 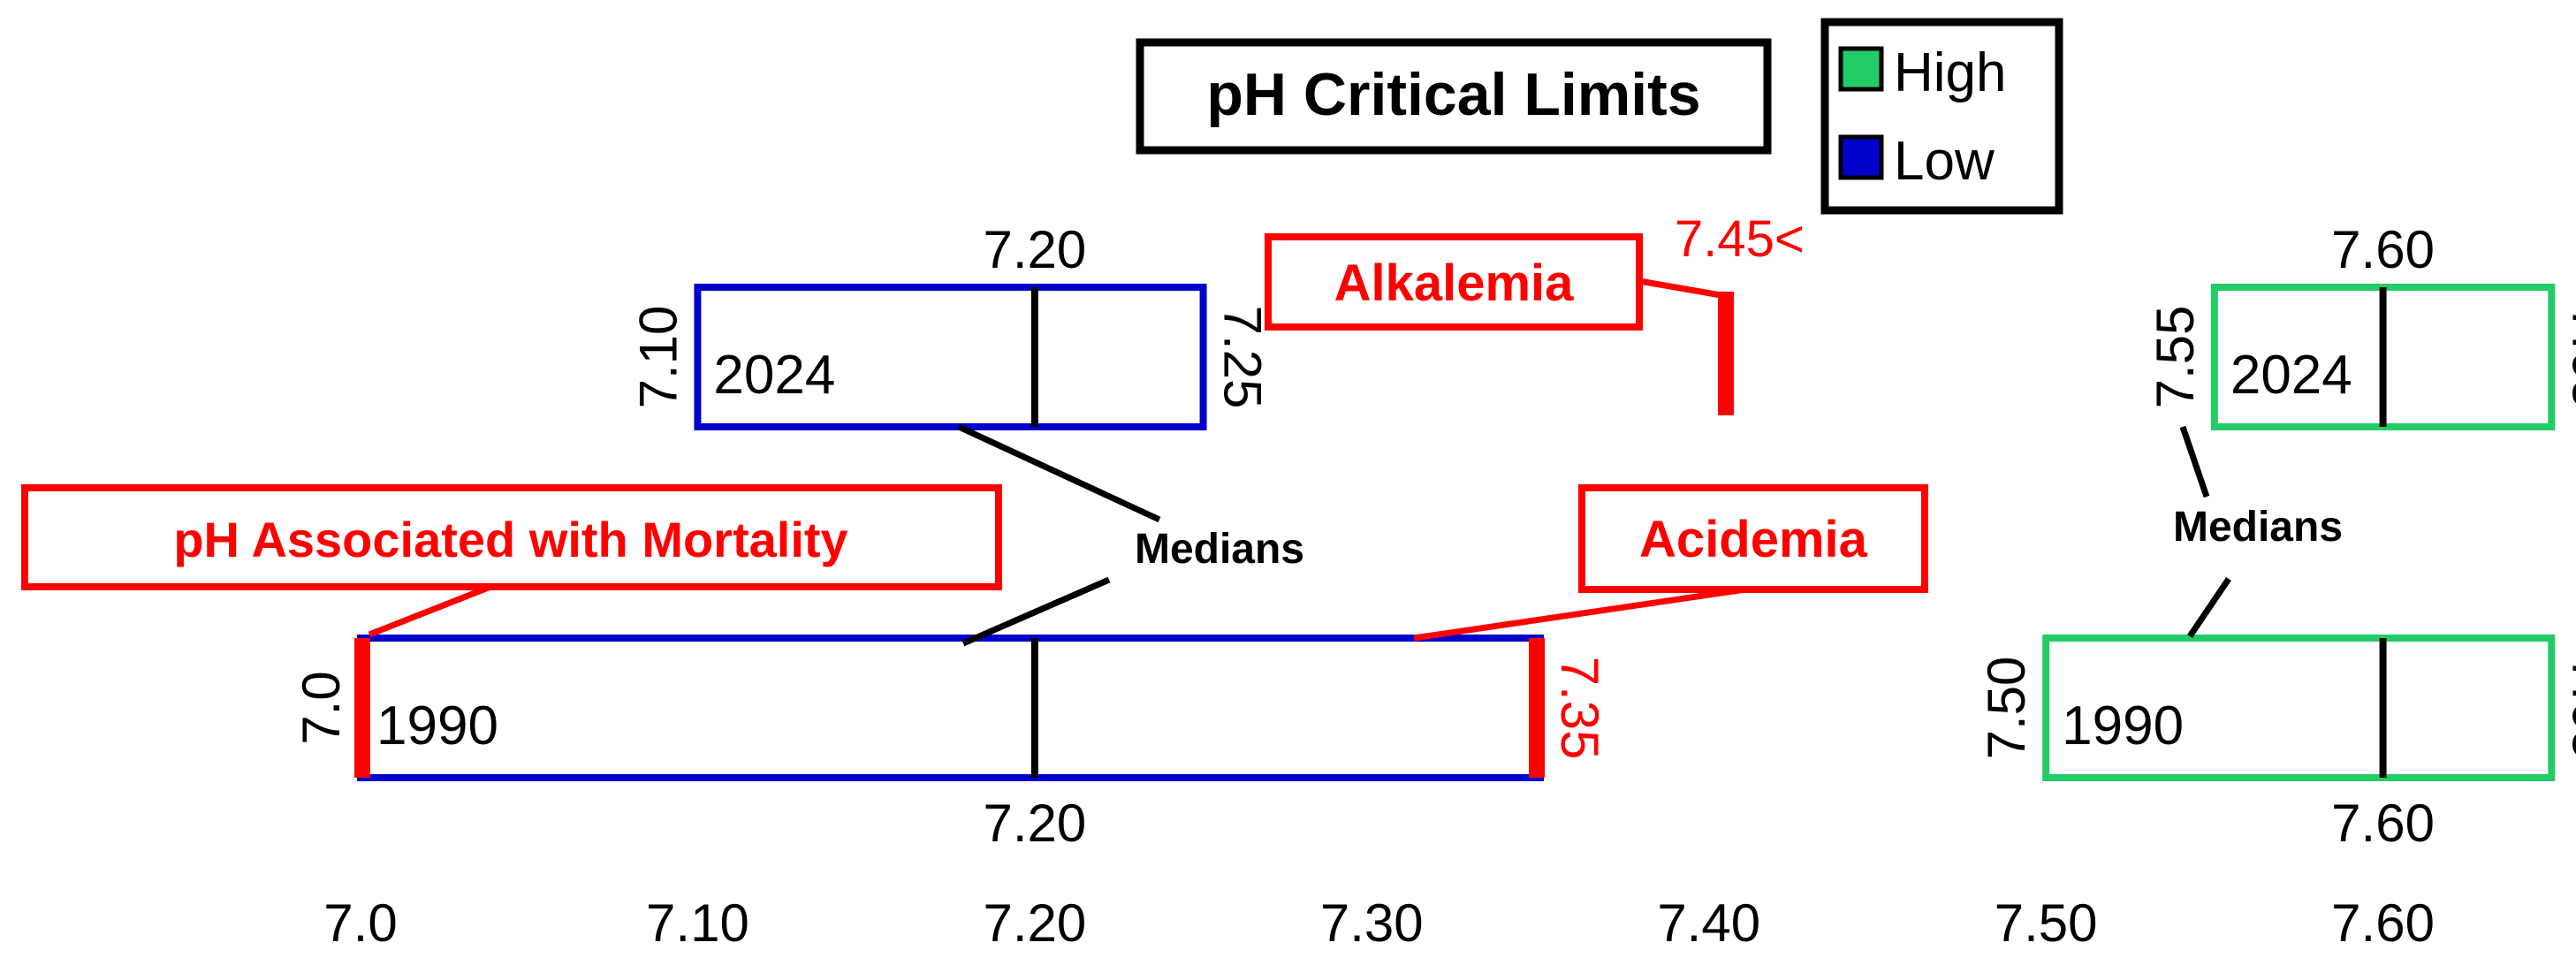 I want to click on high-1990-box: 1990 7.60 7.50 7.65, so click(x=2276, y=744).